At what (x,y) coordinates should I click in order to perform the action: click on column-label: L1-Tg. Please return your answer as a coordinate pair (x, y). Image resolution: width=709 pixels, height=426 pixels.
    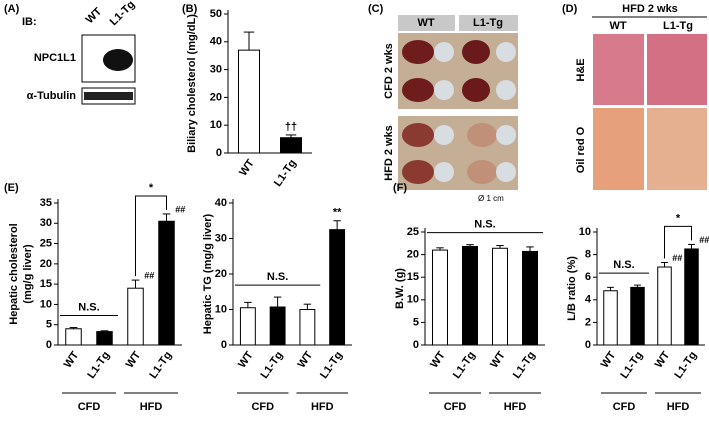
    Looking at the image, I should click on (488, 23).